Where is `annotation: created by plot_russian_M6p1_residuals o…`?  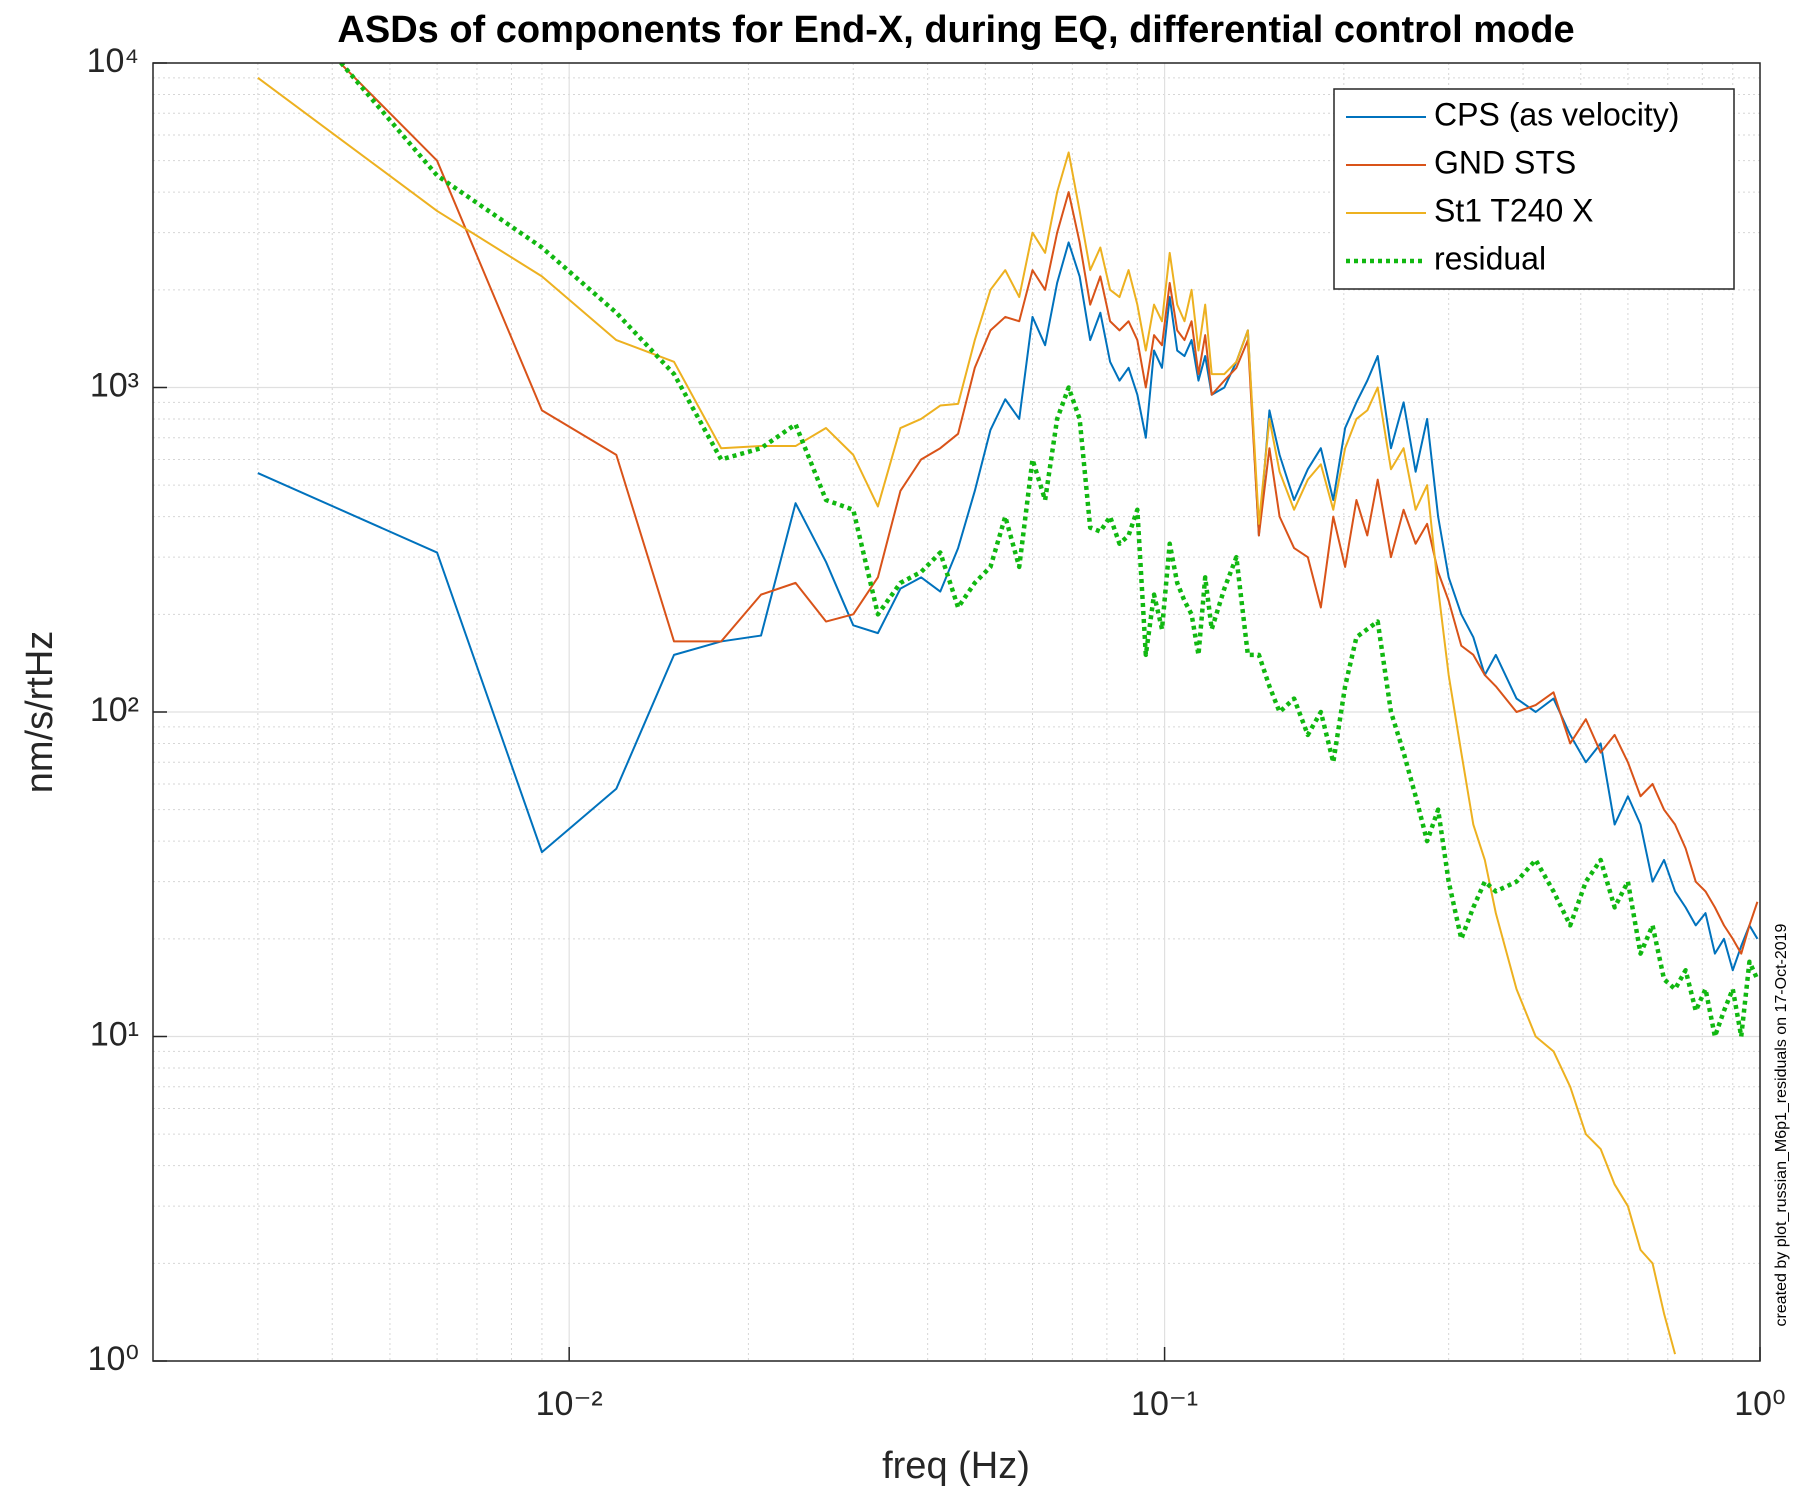 annotation: created by plot_russian_M6p1_residuals o… is located at coordinates (1781, 1124).